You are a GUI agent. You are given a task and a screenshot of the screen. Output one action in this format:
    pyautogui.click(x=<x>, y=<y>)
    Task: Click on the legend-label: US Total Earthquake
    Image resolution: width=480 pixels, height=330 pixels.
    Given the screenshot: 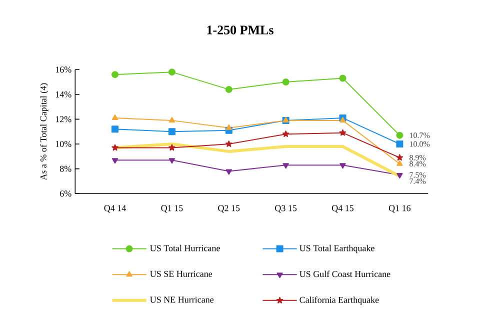 What is the action you would take?
    pyautogui.click(x=337, y=249)
    